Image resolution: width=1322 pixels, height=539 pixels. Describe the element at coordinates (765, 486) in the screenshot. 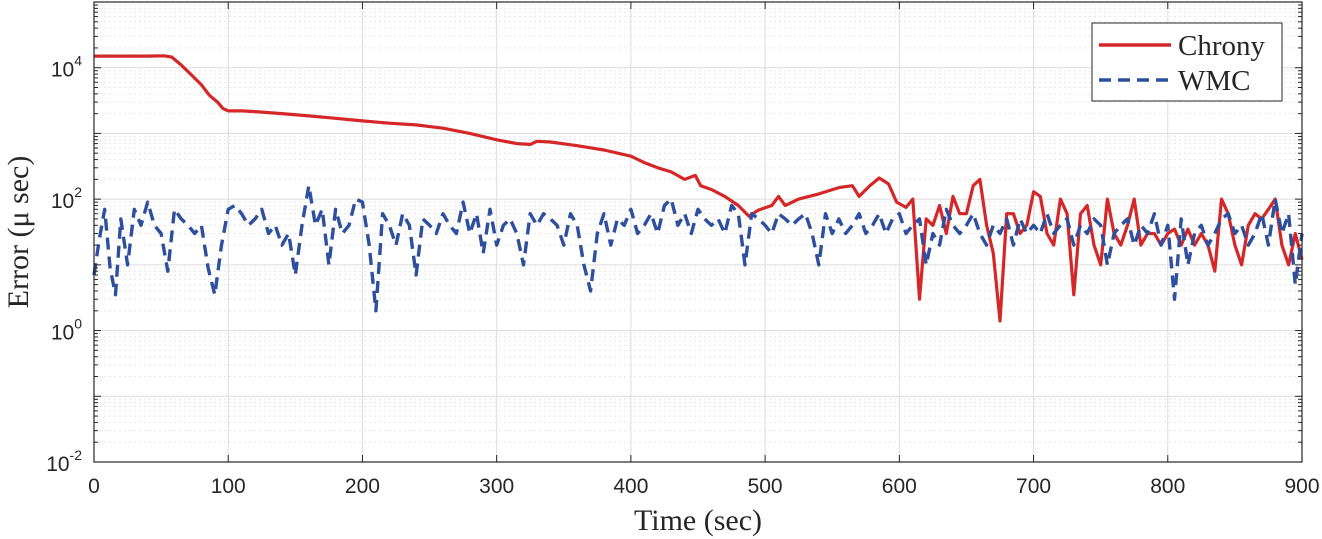

I see `x-tick-label: 500` at that location.